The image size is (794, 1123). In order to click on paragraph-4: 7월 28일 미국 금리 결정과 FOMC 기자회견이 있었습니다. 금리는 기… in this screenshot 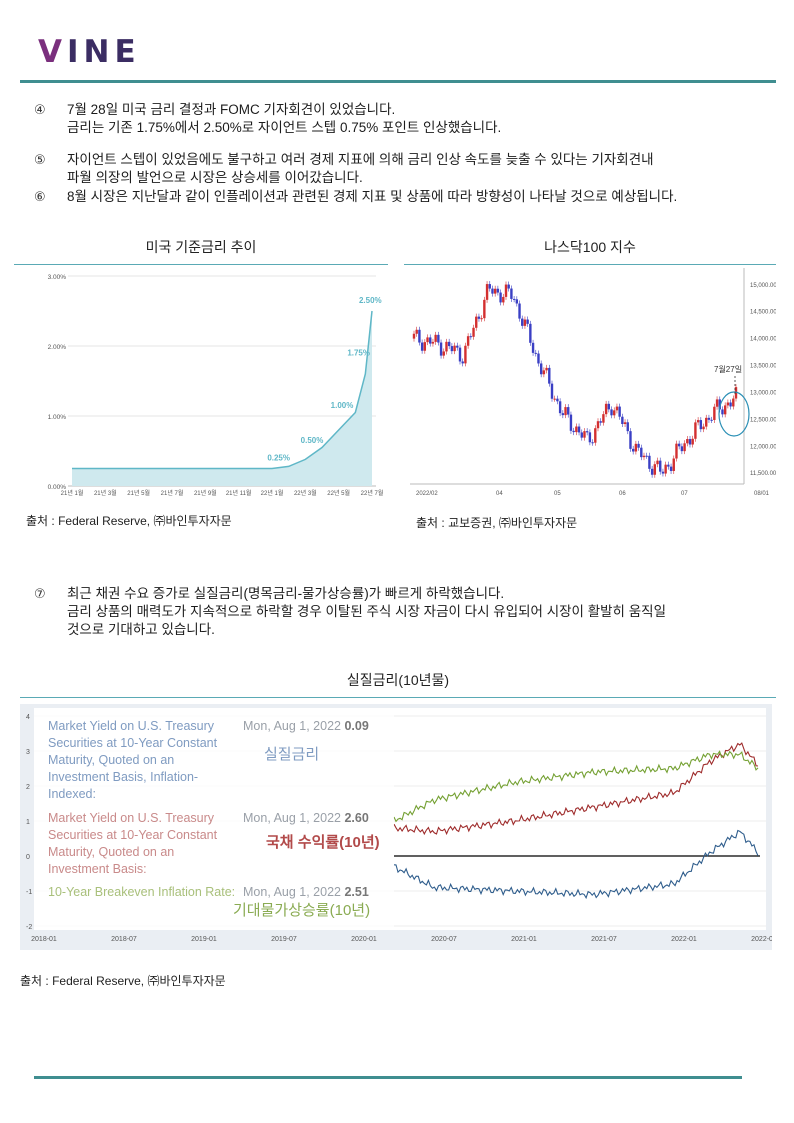, I will do `click(284, 119)`.